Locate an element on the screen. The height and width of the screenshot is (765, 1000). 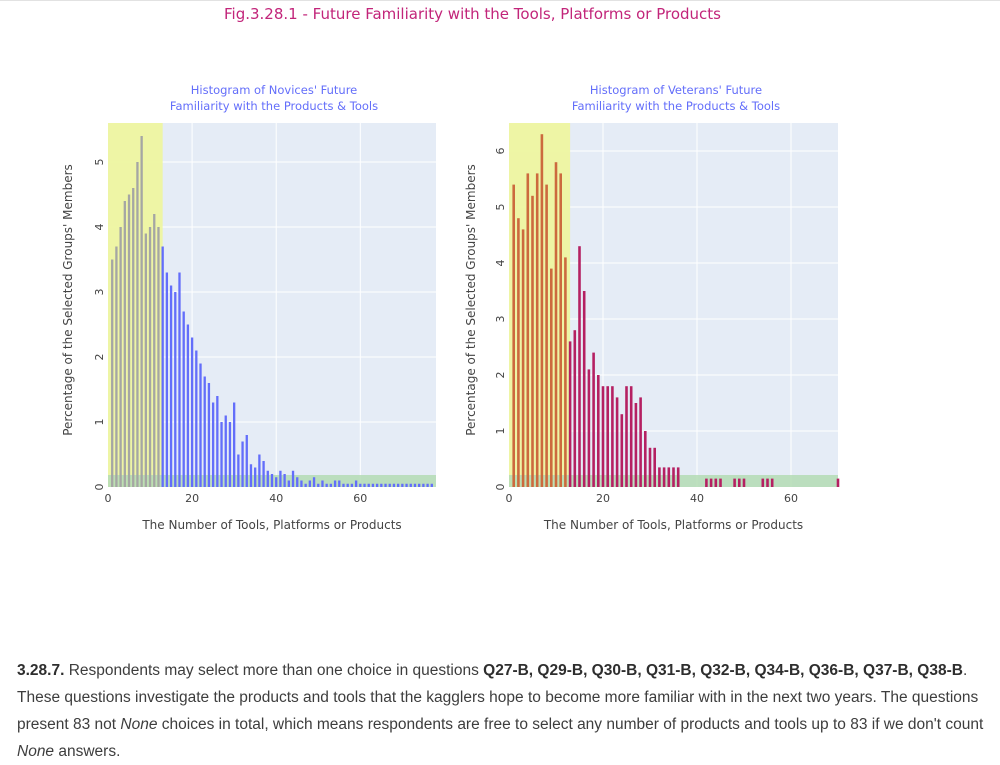
veteran-y-tick-label: 6 is located at coordinates (500, 151).